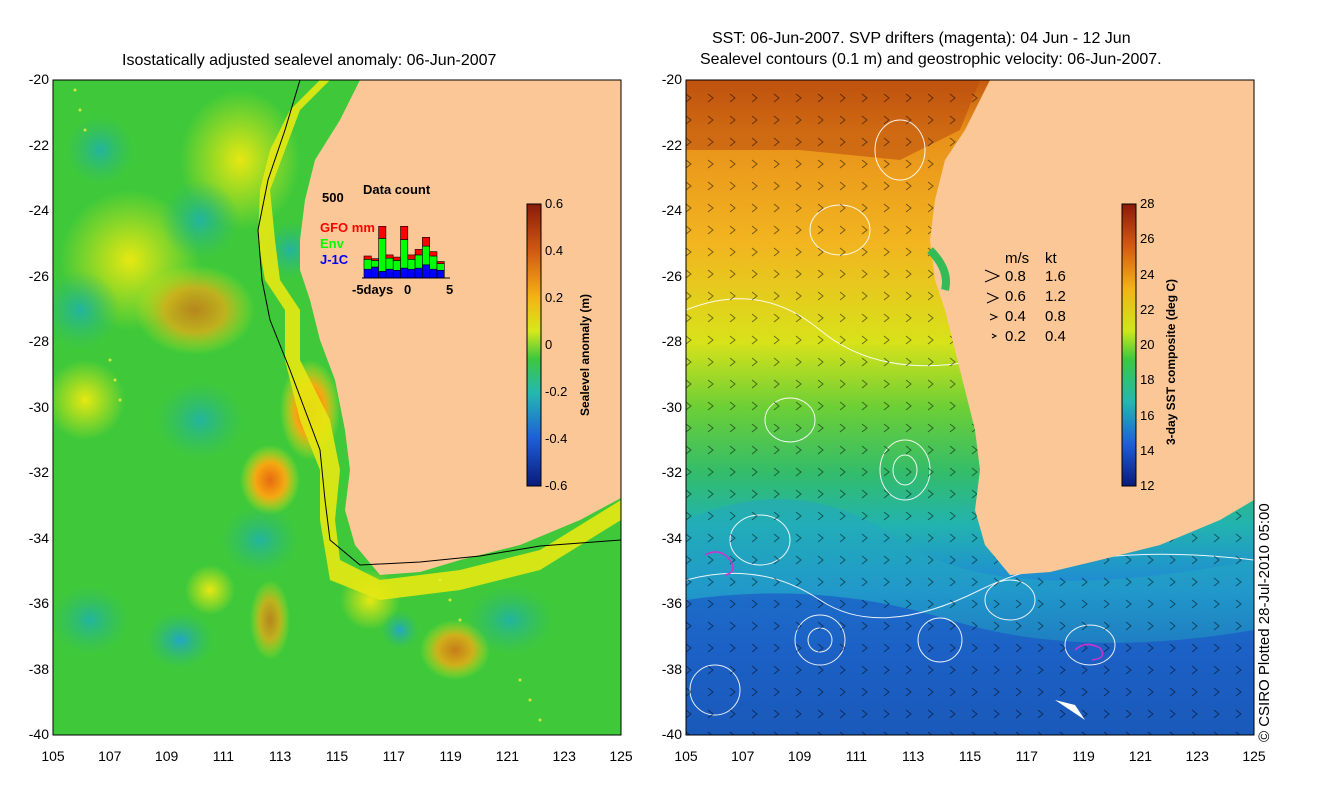  I want to click on colorbar-tick-label: 18, so click(1147, 380).